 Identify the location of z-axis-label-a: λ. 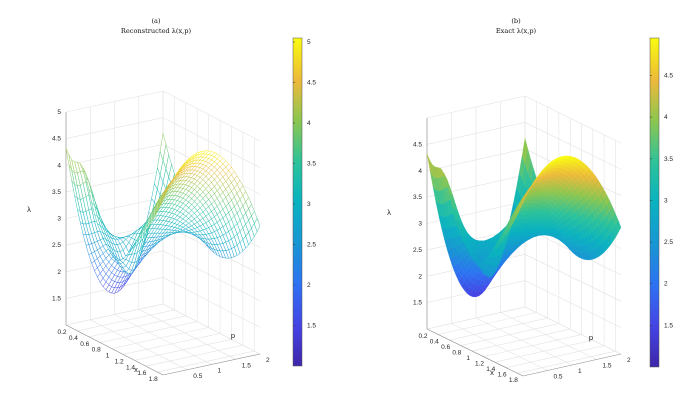
(29, 209).